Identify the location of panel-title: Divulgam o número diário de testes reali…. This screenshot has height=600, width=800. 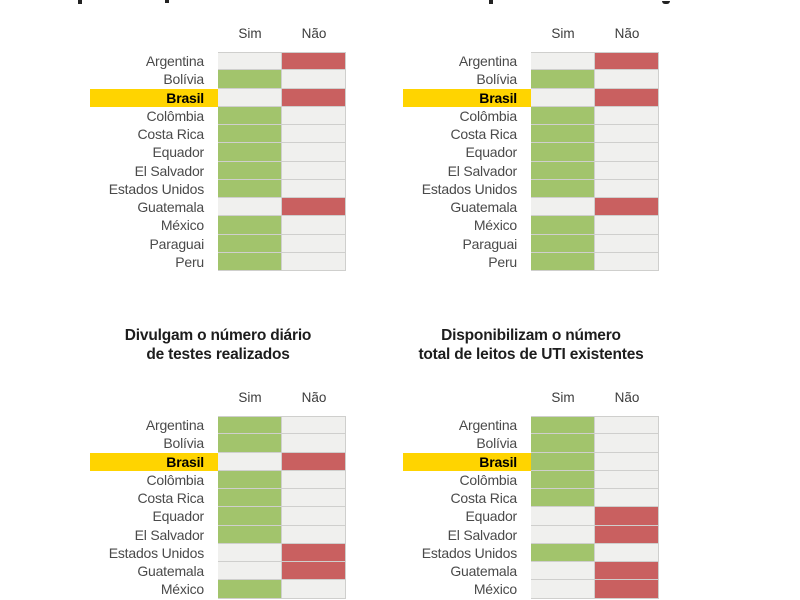
(218, 345).